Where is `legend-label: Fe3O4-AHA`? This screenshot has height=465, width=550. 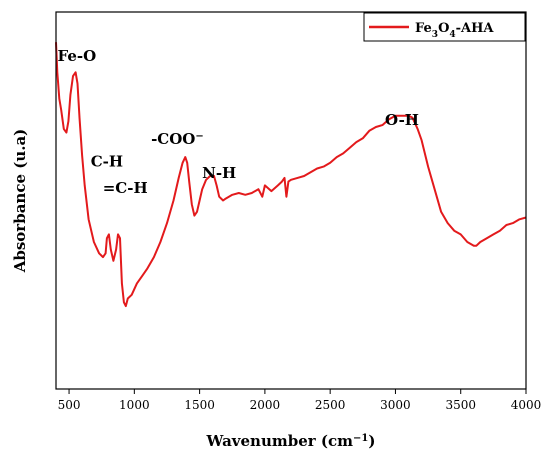 legend-label: Fe3O4-AHA is located at coordinates (454, 30).